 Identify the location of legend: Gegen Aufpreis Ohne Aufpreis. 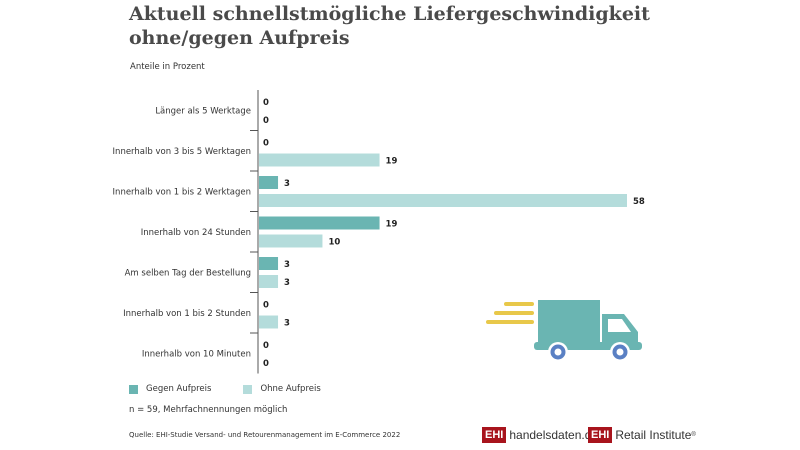
(241, 389).